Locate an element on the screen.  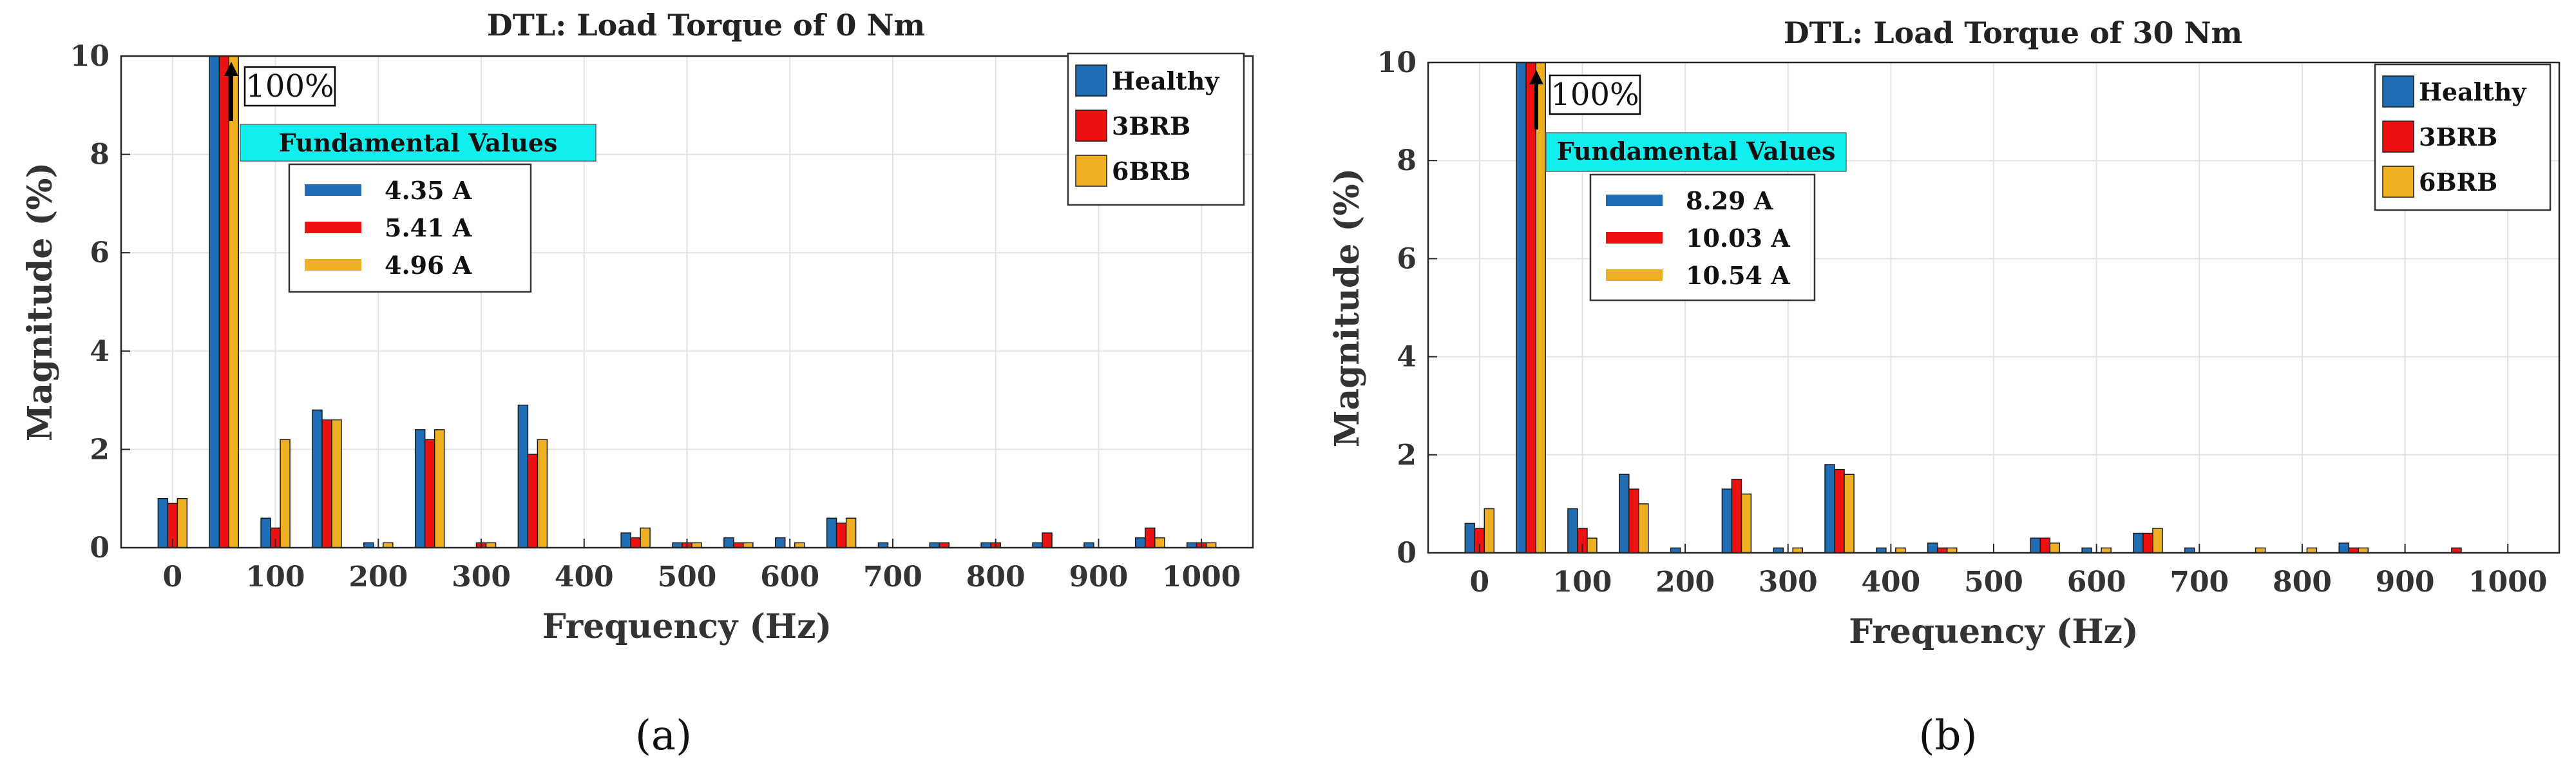
fundamental-value-healthy: 4.35 A is located at coordinates (428, 190).